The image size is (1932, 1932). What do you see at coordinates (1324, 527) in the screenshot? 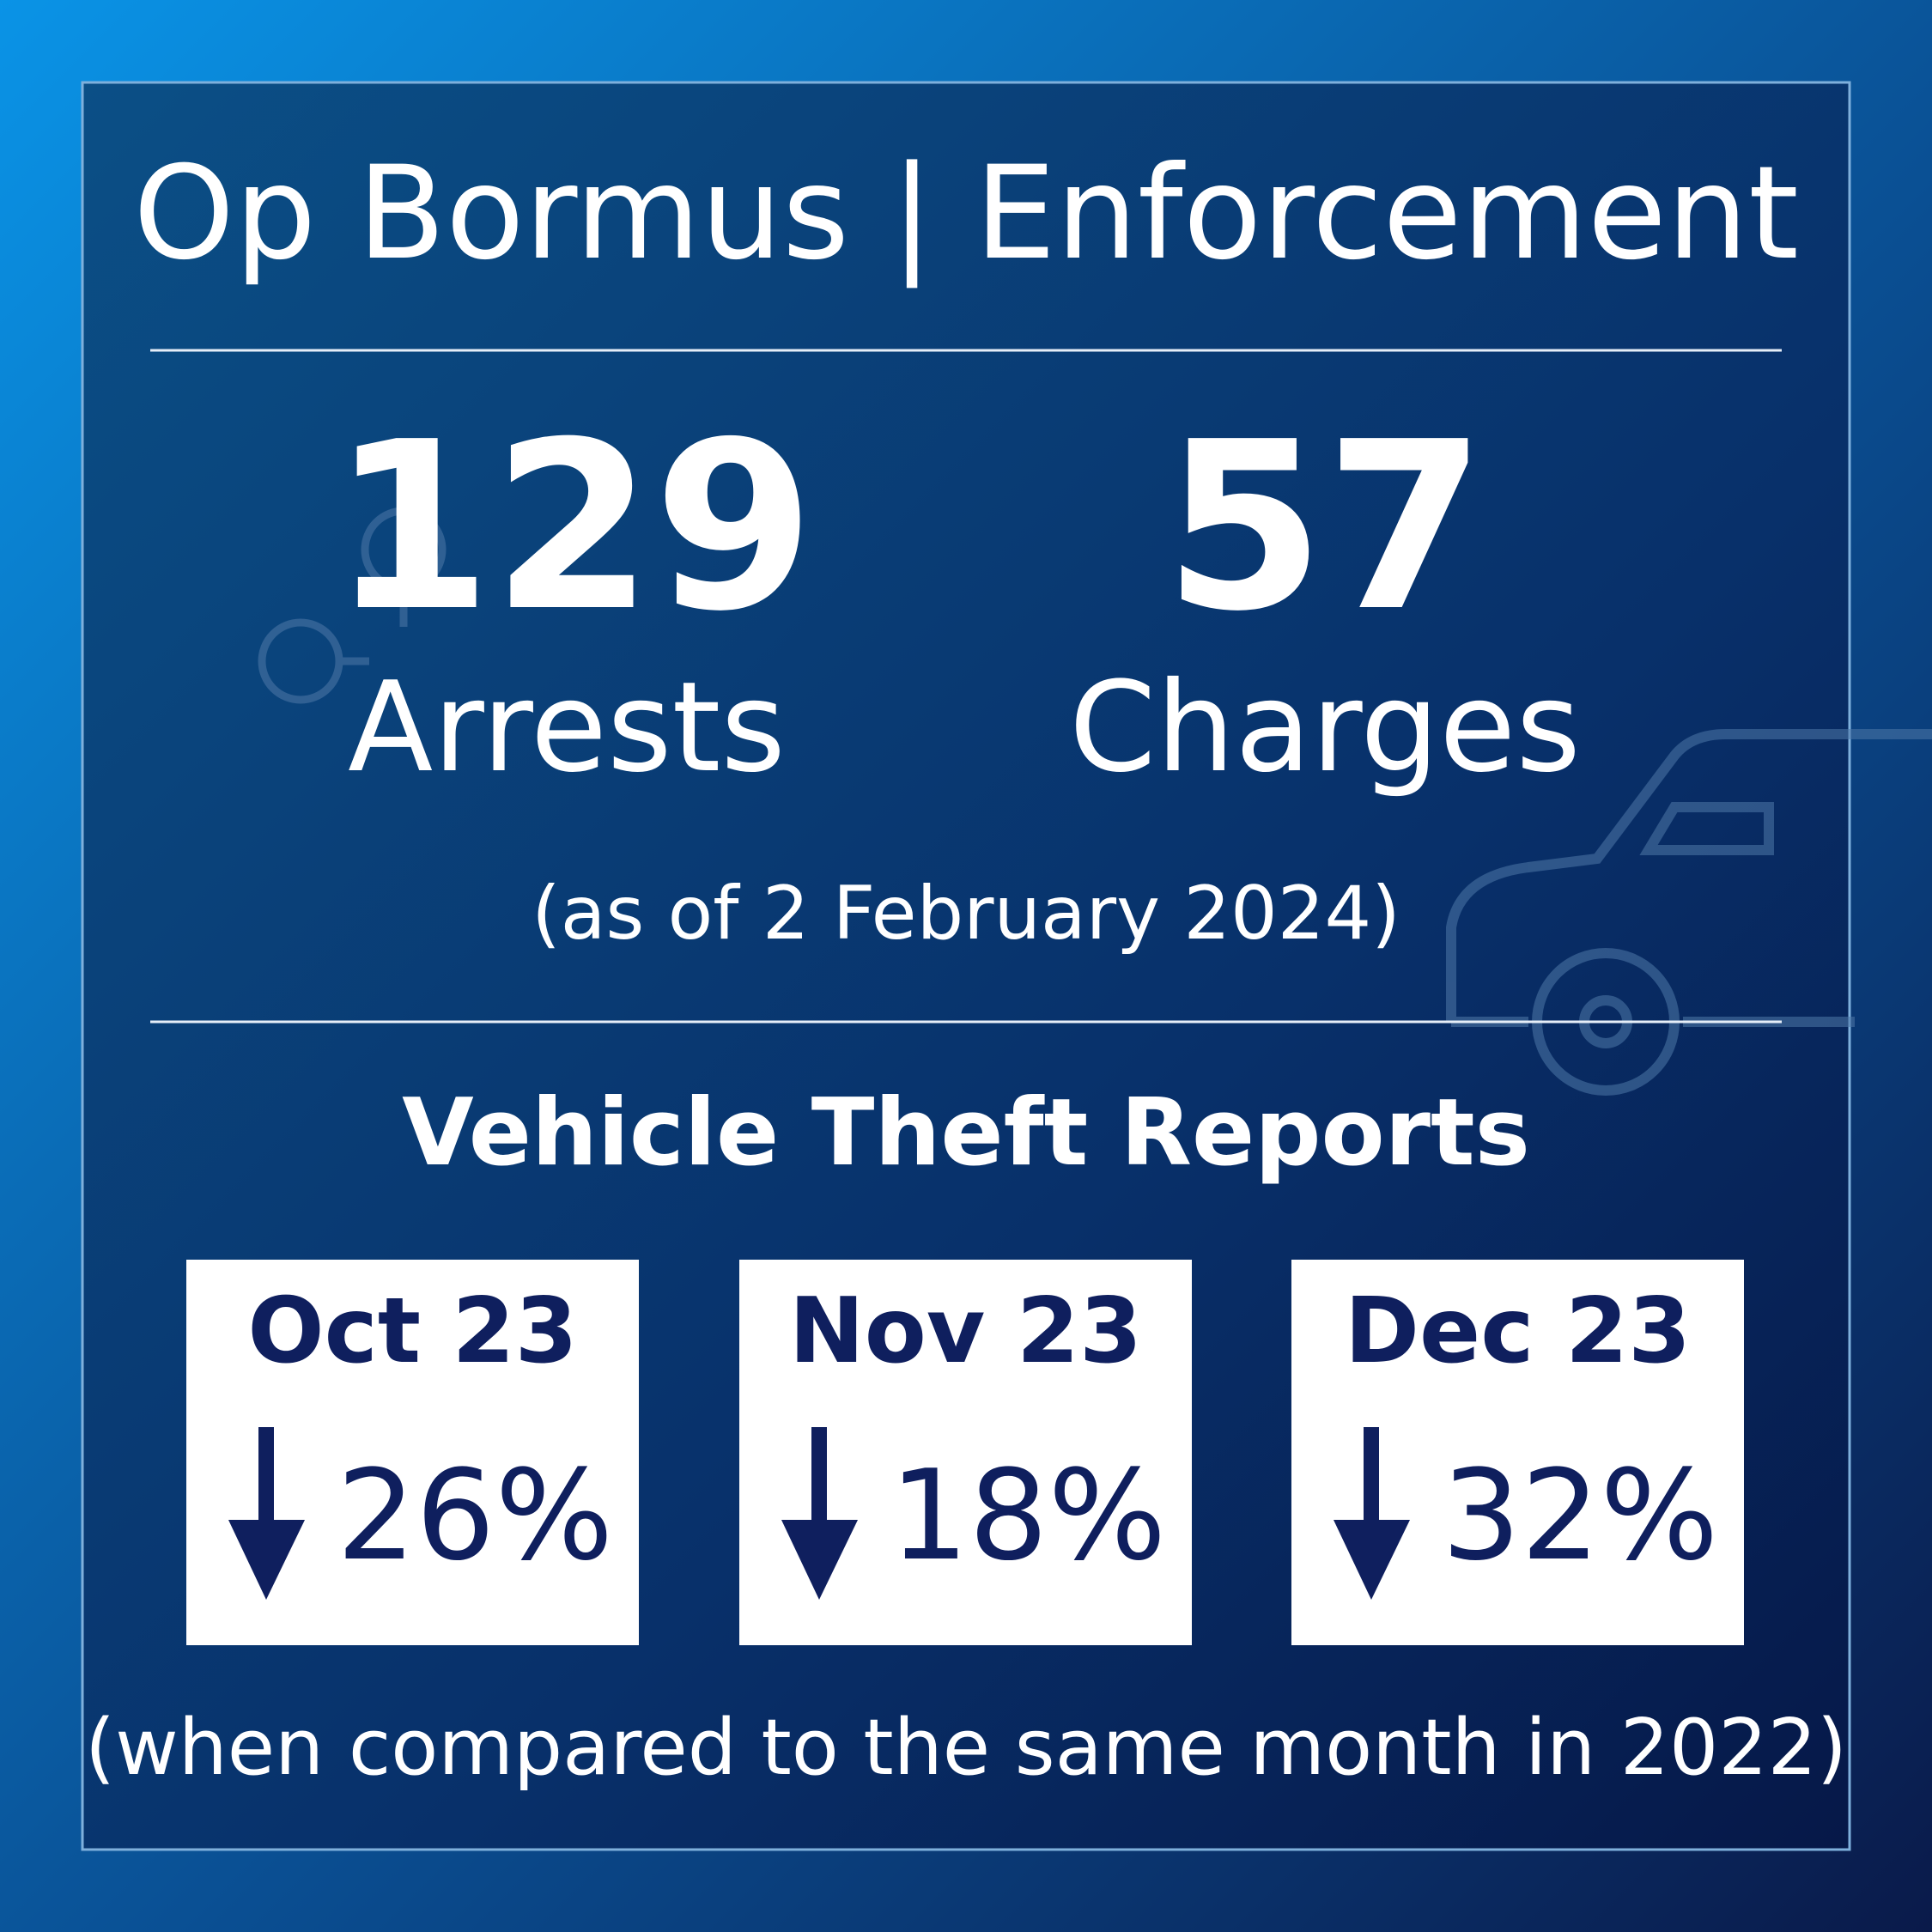
I see `stat-value: 57` at bounding box center [1324, 527].